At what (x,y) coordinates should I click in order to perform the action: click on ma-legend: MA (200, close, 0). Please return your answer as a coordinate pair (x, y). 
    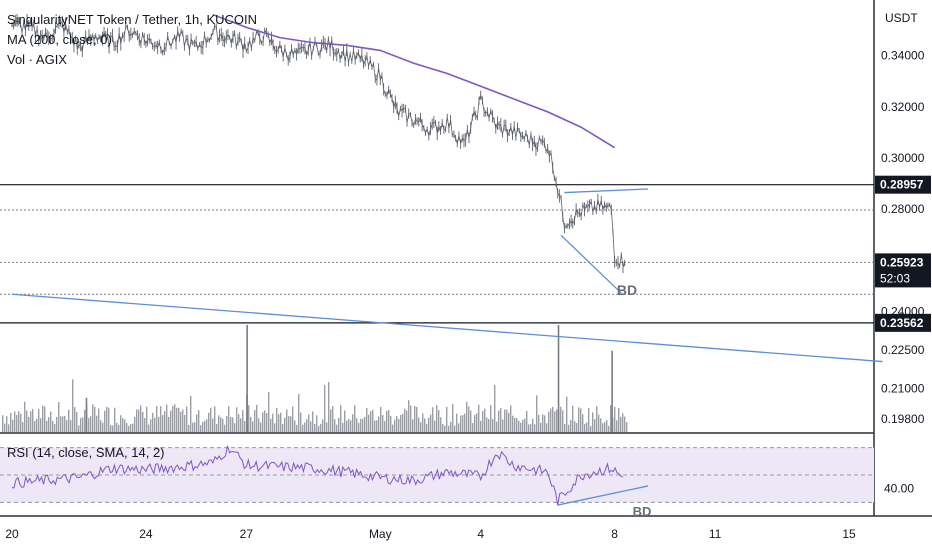
    Looking at the image, I should click on (59, 39).